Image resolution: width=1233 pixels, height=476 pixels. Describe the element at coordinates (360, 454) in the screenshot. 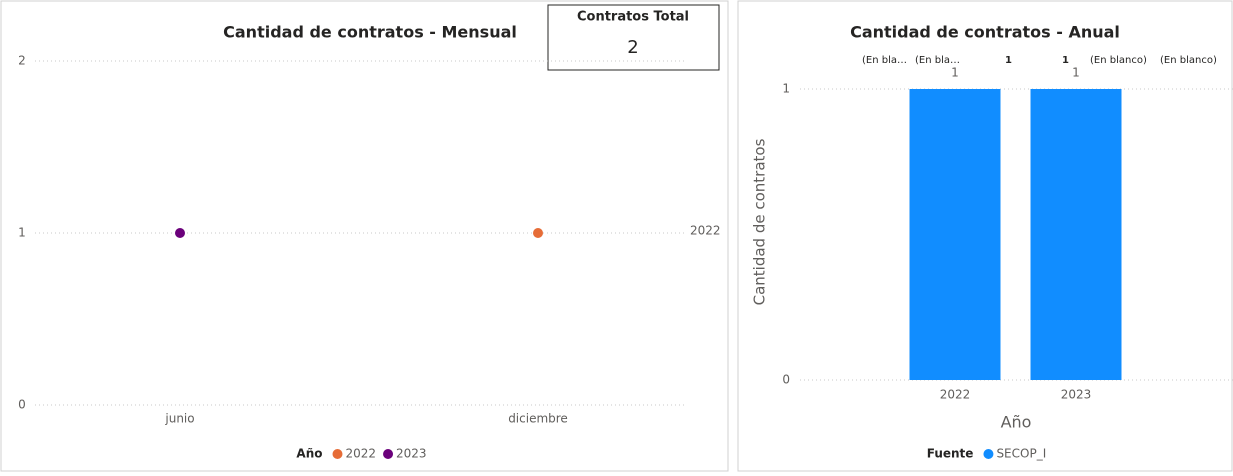

I see `legend-label: 2022` at that location.